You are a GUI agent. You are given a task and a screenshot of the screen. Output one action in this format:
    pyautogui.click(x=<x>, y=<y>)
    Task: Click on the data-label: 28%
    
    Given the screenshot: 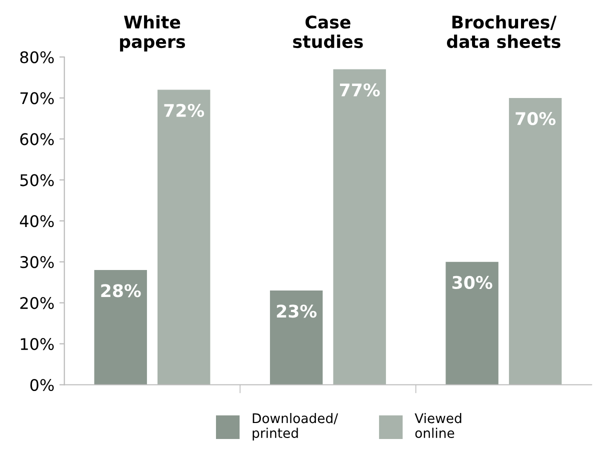 What is the action you would take?
    pyautogui.click(x=121, y=291)
    